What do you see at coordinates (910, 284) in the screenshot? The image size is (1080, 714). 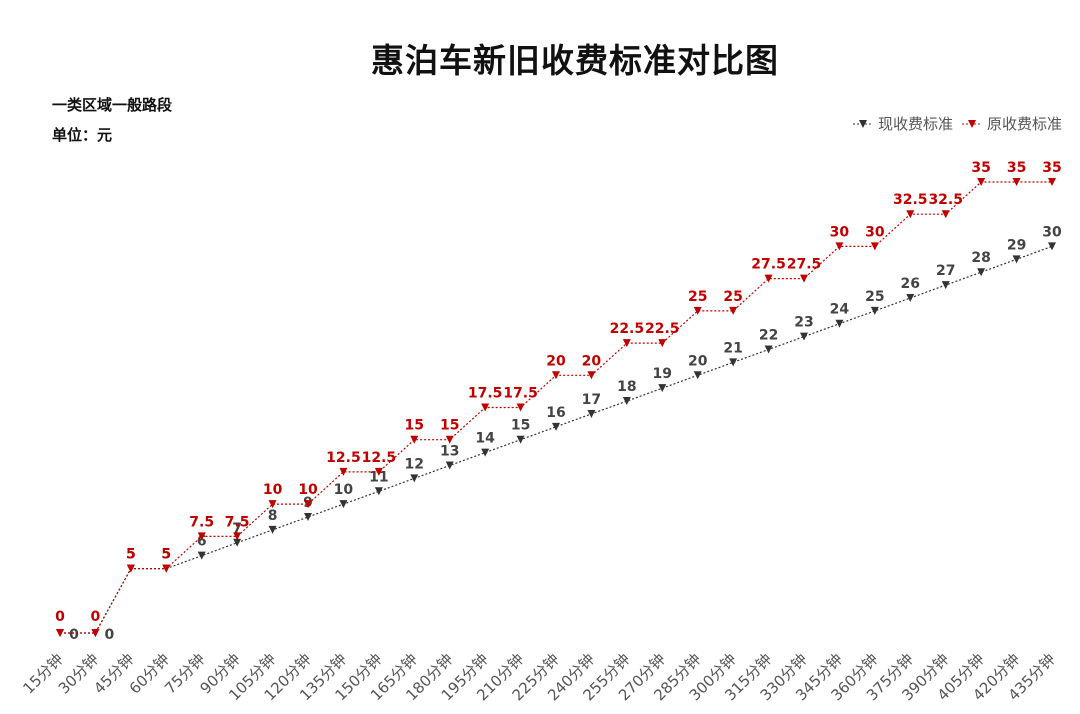 I see `data-label-current: 26` at bounding box center [910, 284].